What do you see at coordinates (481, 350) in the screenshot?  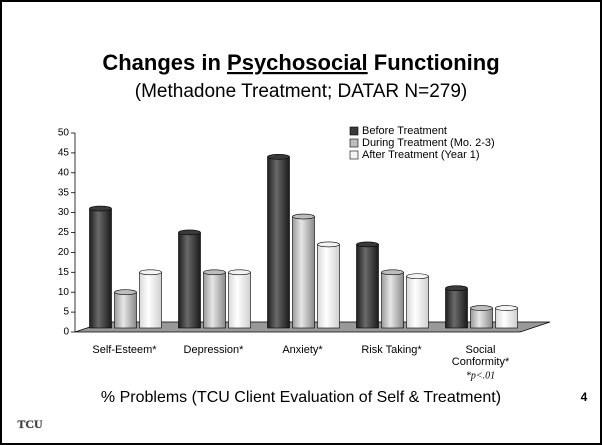 I see `x-tick-label-line: Social` at bounding box center [481, 350].